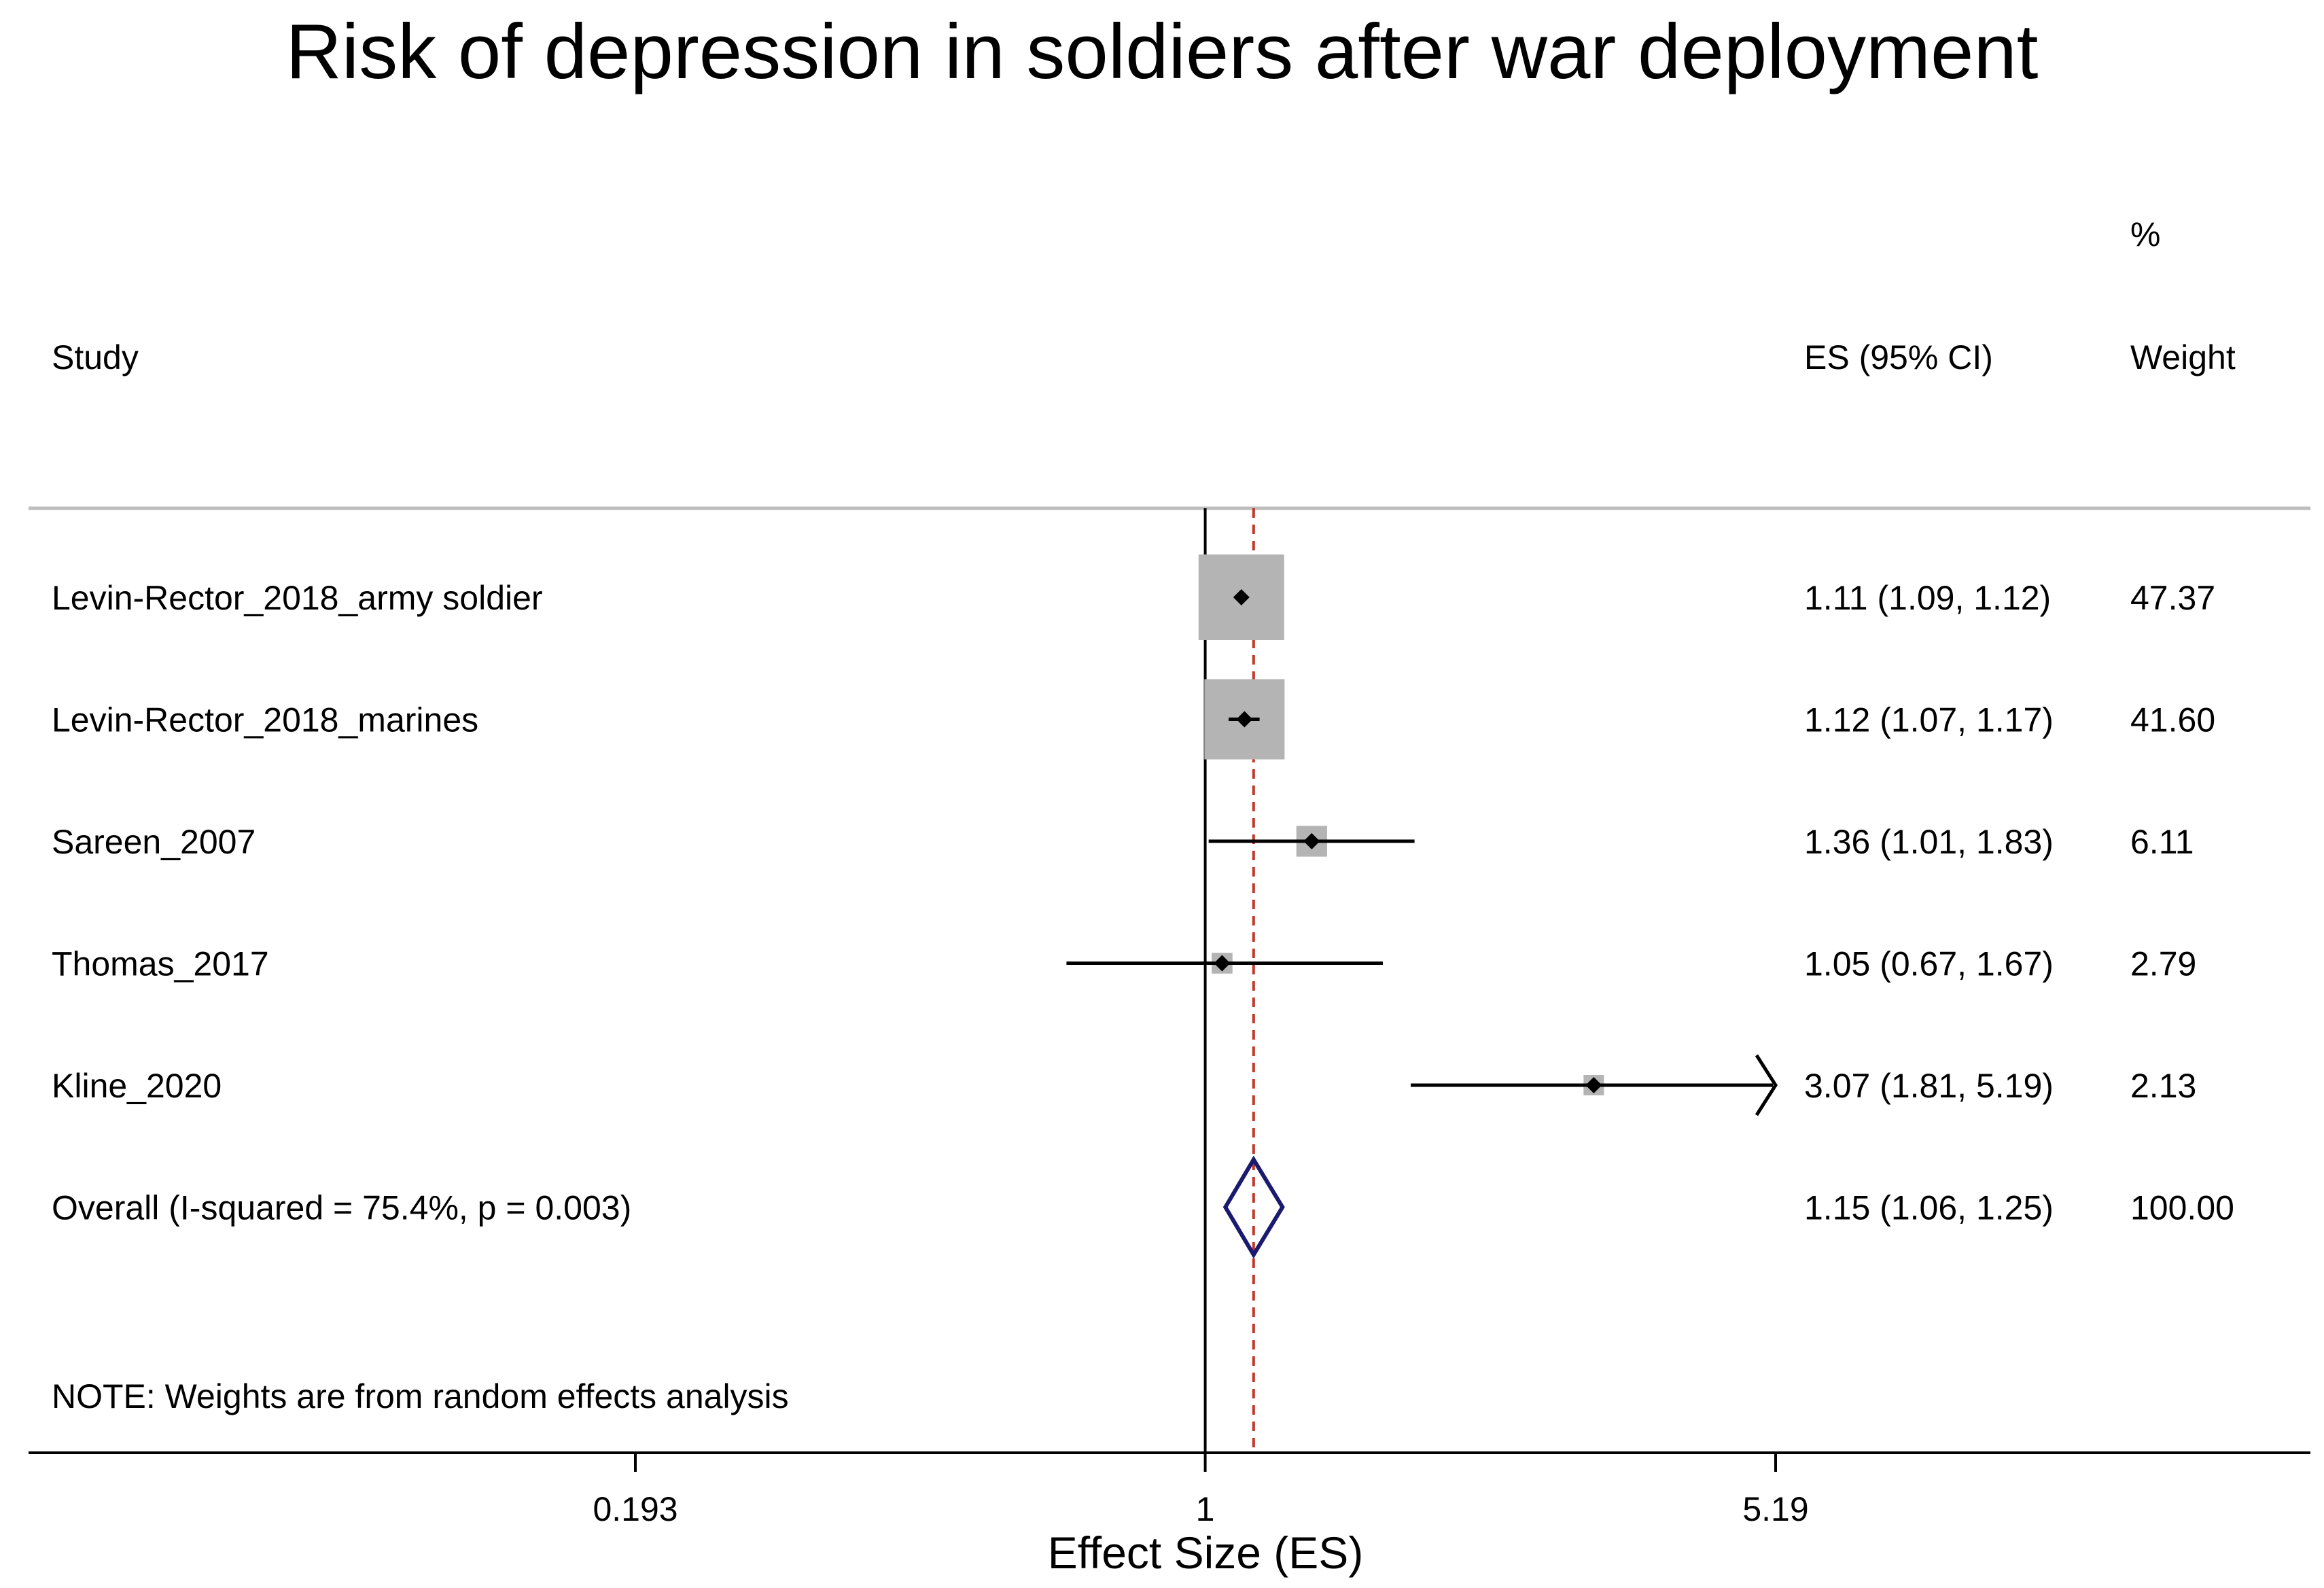  I want to click on weight-header-top: %, so click(2145, 234).